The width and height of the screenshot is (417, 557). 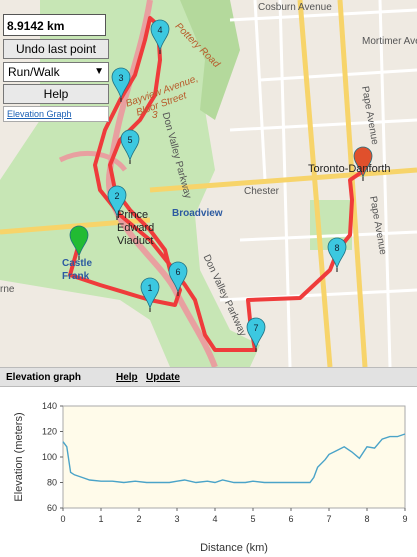 I want to click on x-tick-label: 4, so click(x=214, y=519).